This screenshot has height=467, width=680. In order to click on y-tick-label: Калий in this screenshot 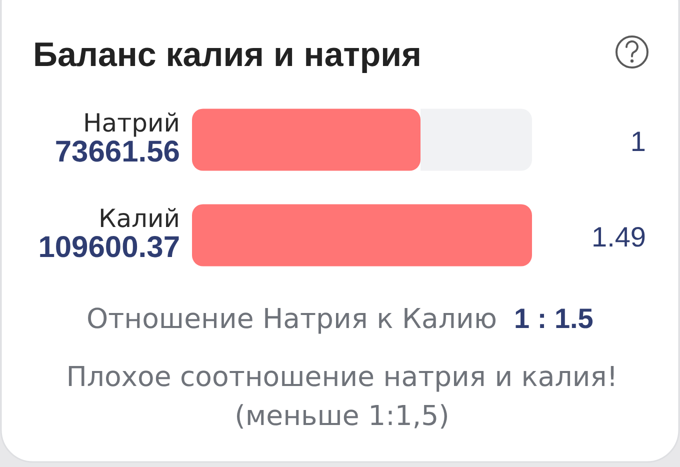, I will do `click(139, 219)`.